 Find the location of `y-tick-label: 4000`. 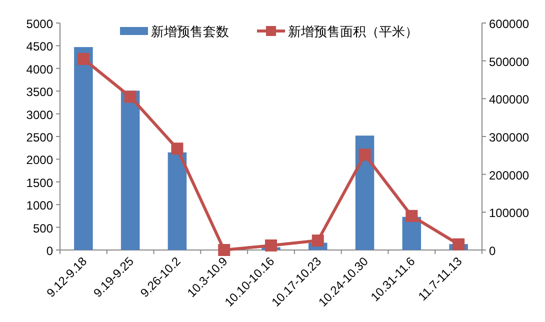

y-tick-label: 4000 is located at coordinates (40, 69).